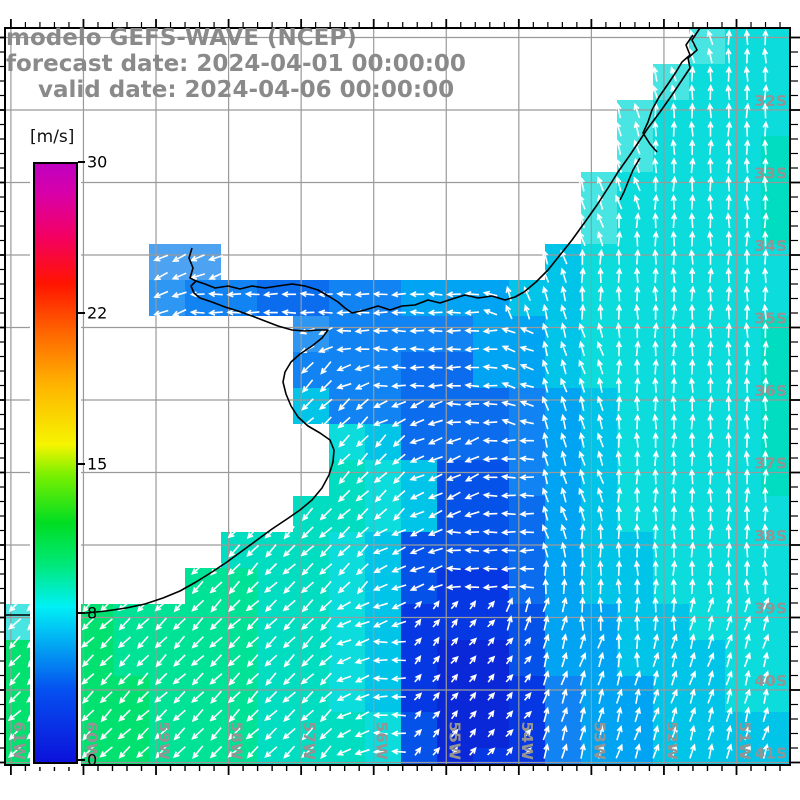  What do you see at coordinates (527, 740) in the screenshot?
I see `longitude-label: 54W` at bounding box center [527, 740].